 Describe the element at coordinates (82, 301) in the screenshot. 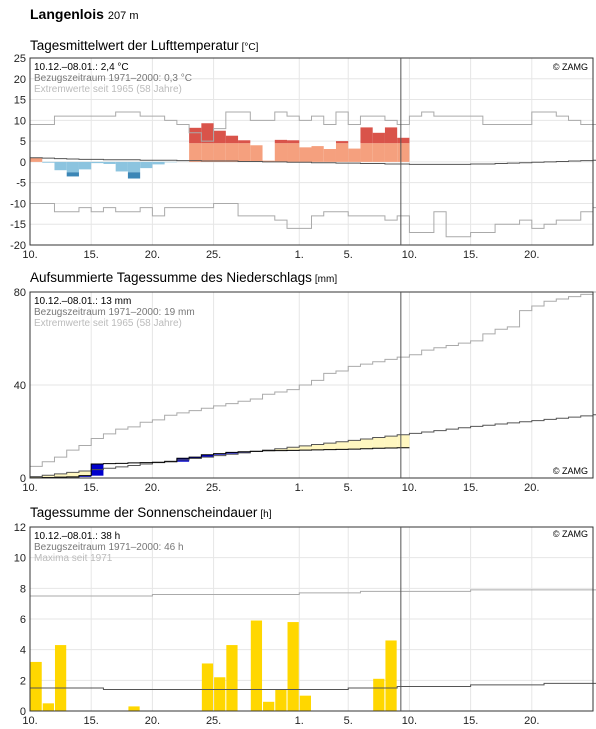

I see `legend-line: 10.12.–08.01.: 13 mm` at that location.